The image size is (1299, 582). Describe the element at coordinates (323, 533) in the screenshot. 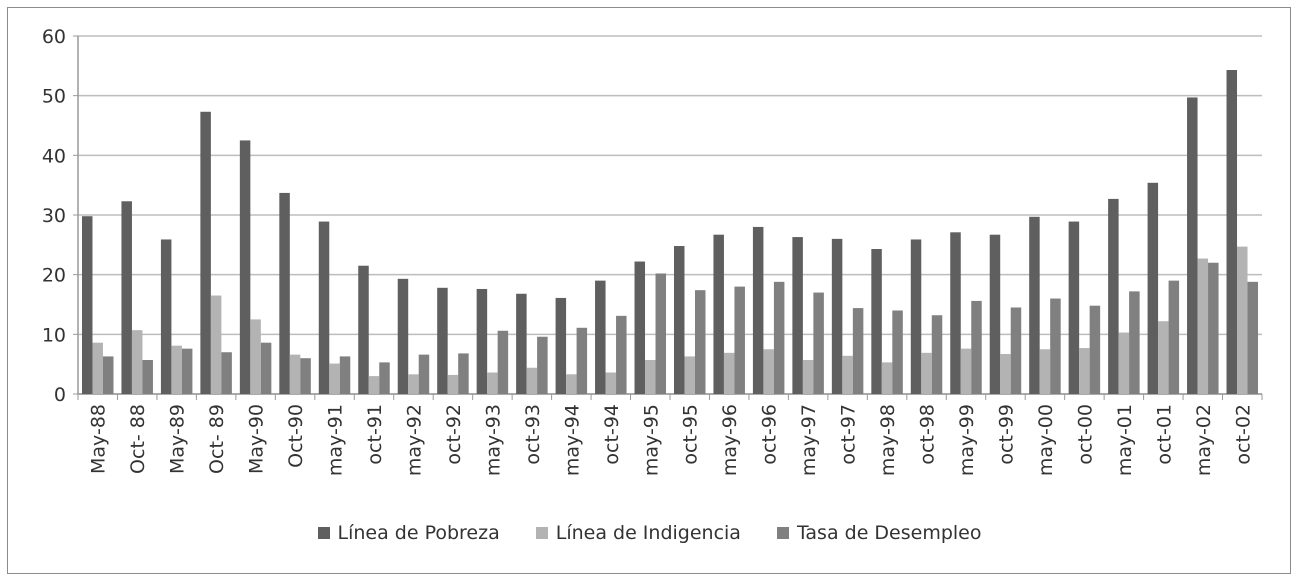

I see `legend-swatch-pobreza` at that location.